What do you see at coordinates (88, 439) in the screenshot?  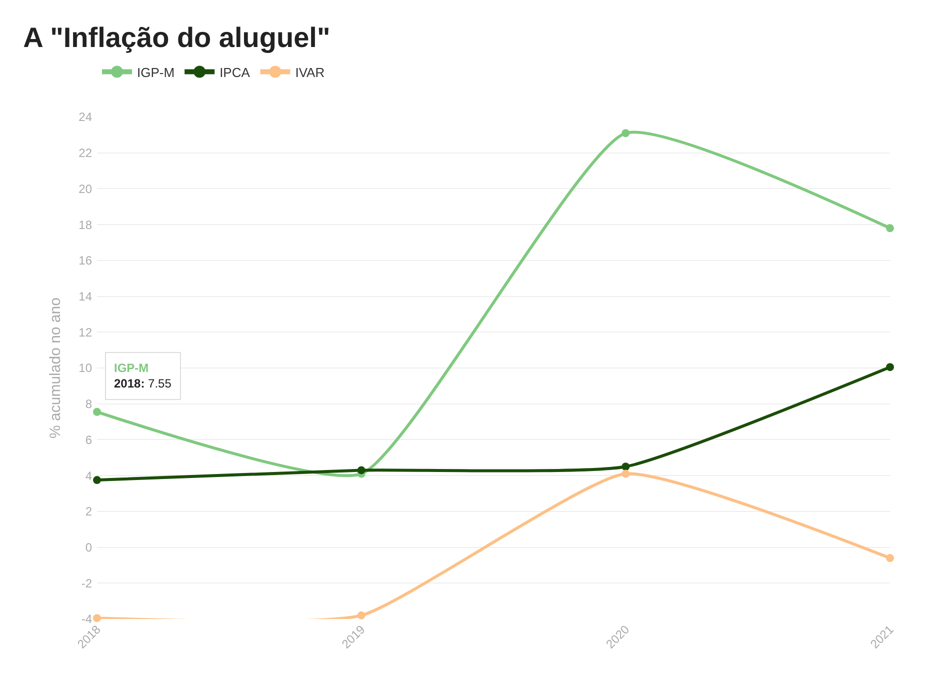 I see `y-tick-label: 6` at bounding box center [88, 439].